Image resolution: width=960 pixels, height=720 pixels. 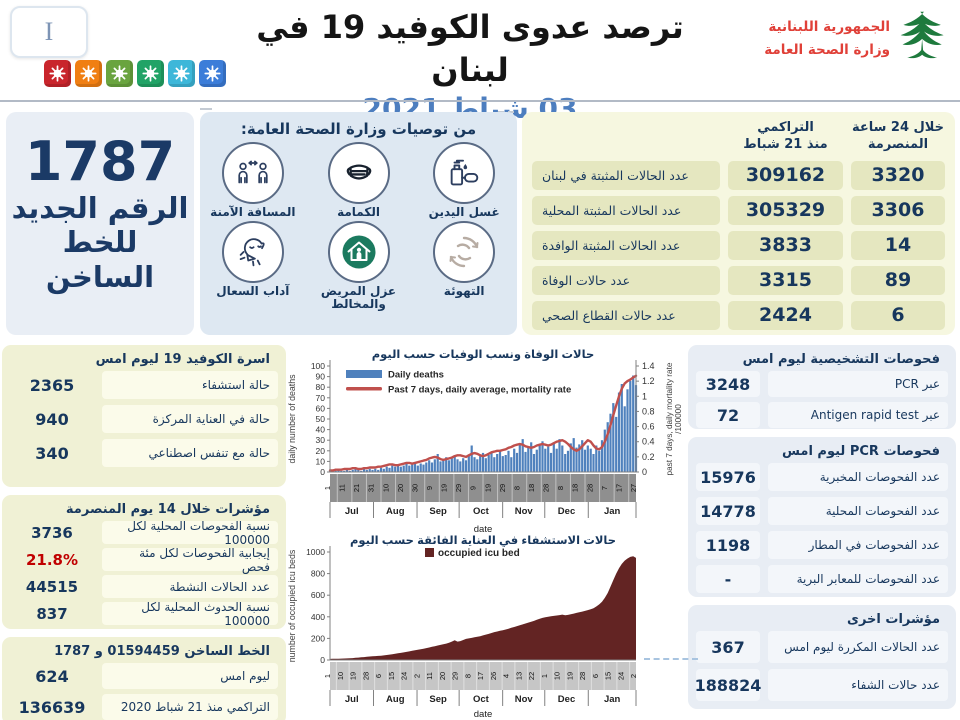 I want to click on dashed-decoration, so click(x=671, y=659).